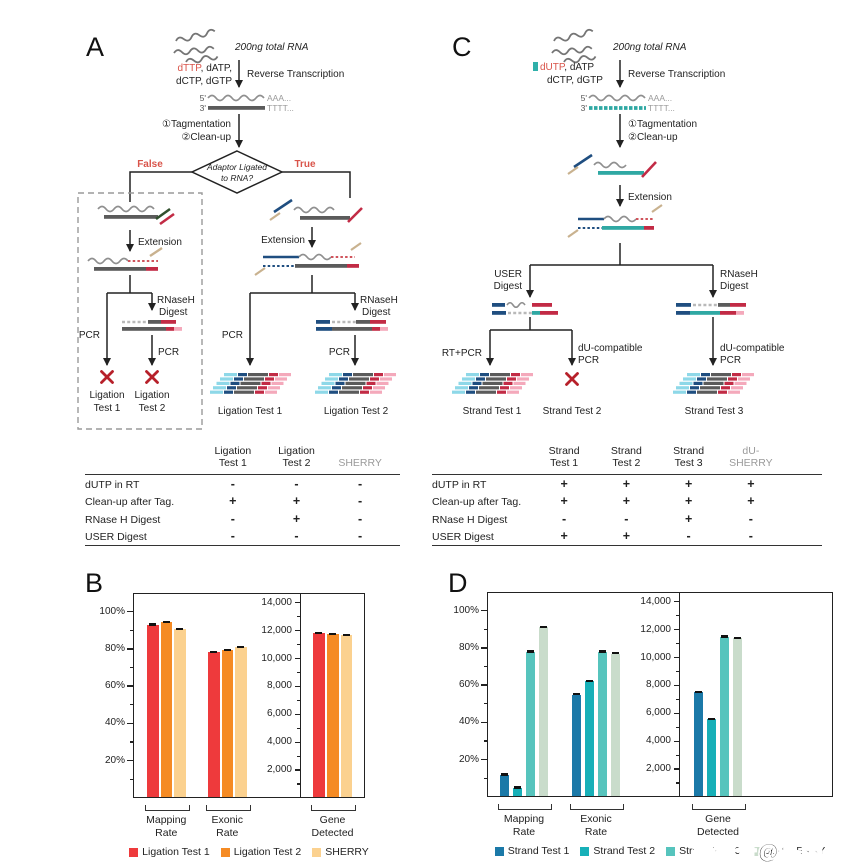 The height and width of the screenshot is (868, 842). Describe the element at coordinates (711, 309) in the screenshot. I see `rnaseh-digested-duplex` at that location.